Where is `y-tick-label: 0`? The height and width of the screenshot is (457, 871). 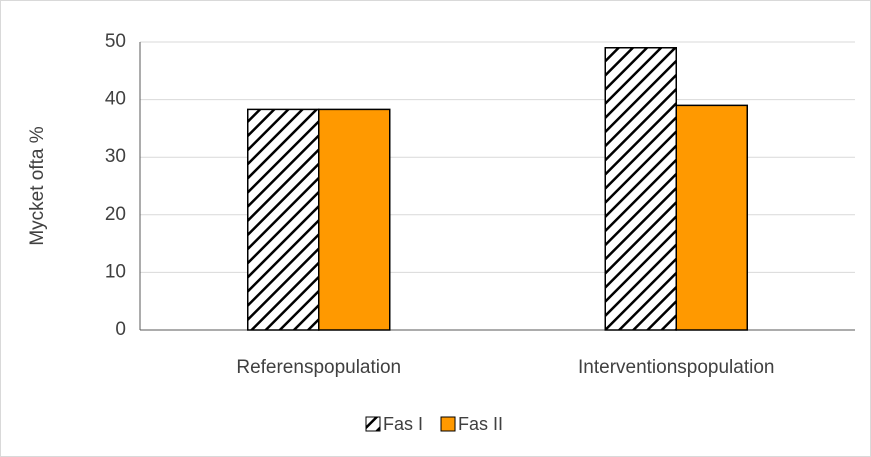
y-tick-label: 0 is located at coordinates (120, 329).